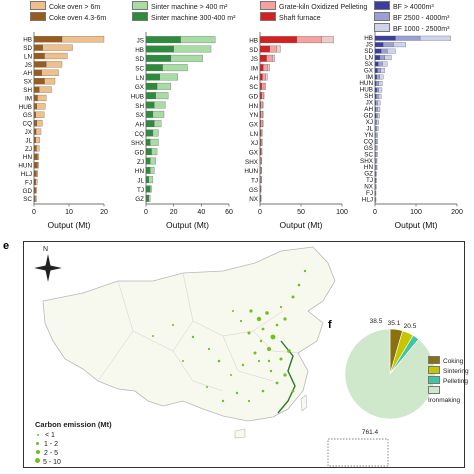 Image resolution: width=474 pixels, height=474 pixels. I want to click on category-label: CQ, so click(369, 141).